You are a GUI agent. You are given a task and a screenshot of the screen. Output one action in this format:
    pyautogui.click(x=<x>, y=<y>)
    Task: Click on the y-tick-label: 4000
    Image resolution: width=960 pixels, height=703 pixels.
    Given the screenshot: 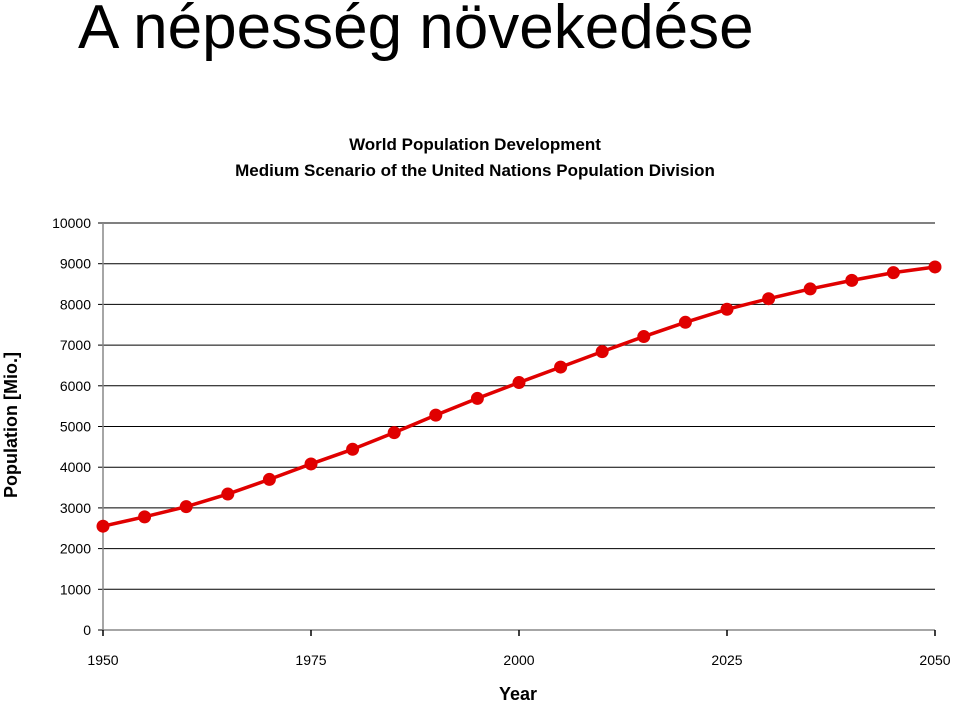 What is the action you would take?
    pyautogui.click(x=75, y=467)
    